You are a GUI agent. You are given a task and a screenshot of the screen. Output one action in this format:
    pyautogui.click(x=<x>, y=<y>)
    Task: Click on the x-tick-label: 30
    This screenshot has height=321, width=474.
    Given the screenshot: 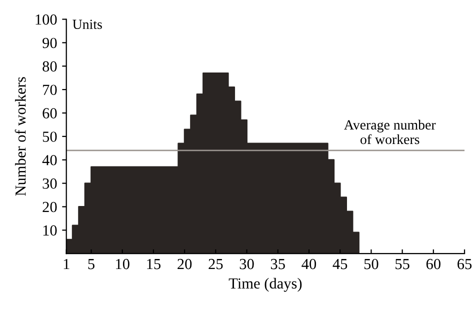 What is the action you would take?
    pyautogui.click(x=247, y=264)
    